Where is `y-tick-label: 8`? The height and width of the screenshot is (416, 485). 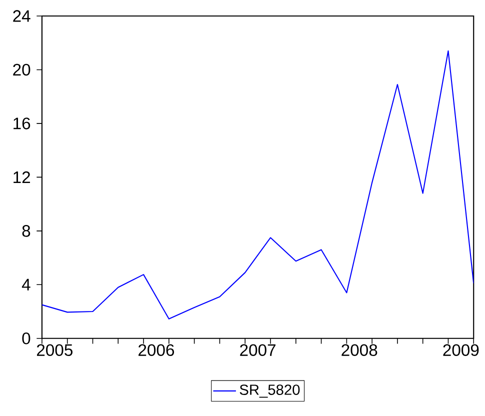
y-tick-label: 8 is located at coordinates (26, 231).